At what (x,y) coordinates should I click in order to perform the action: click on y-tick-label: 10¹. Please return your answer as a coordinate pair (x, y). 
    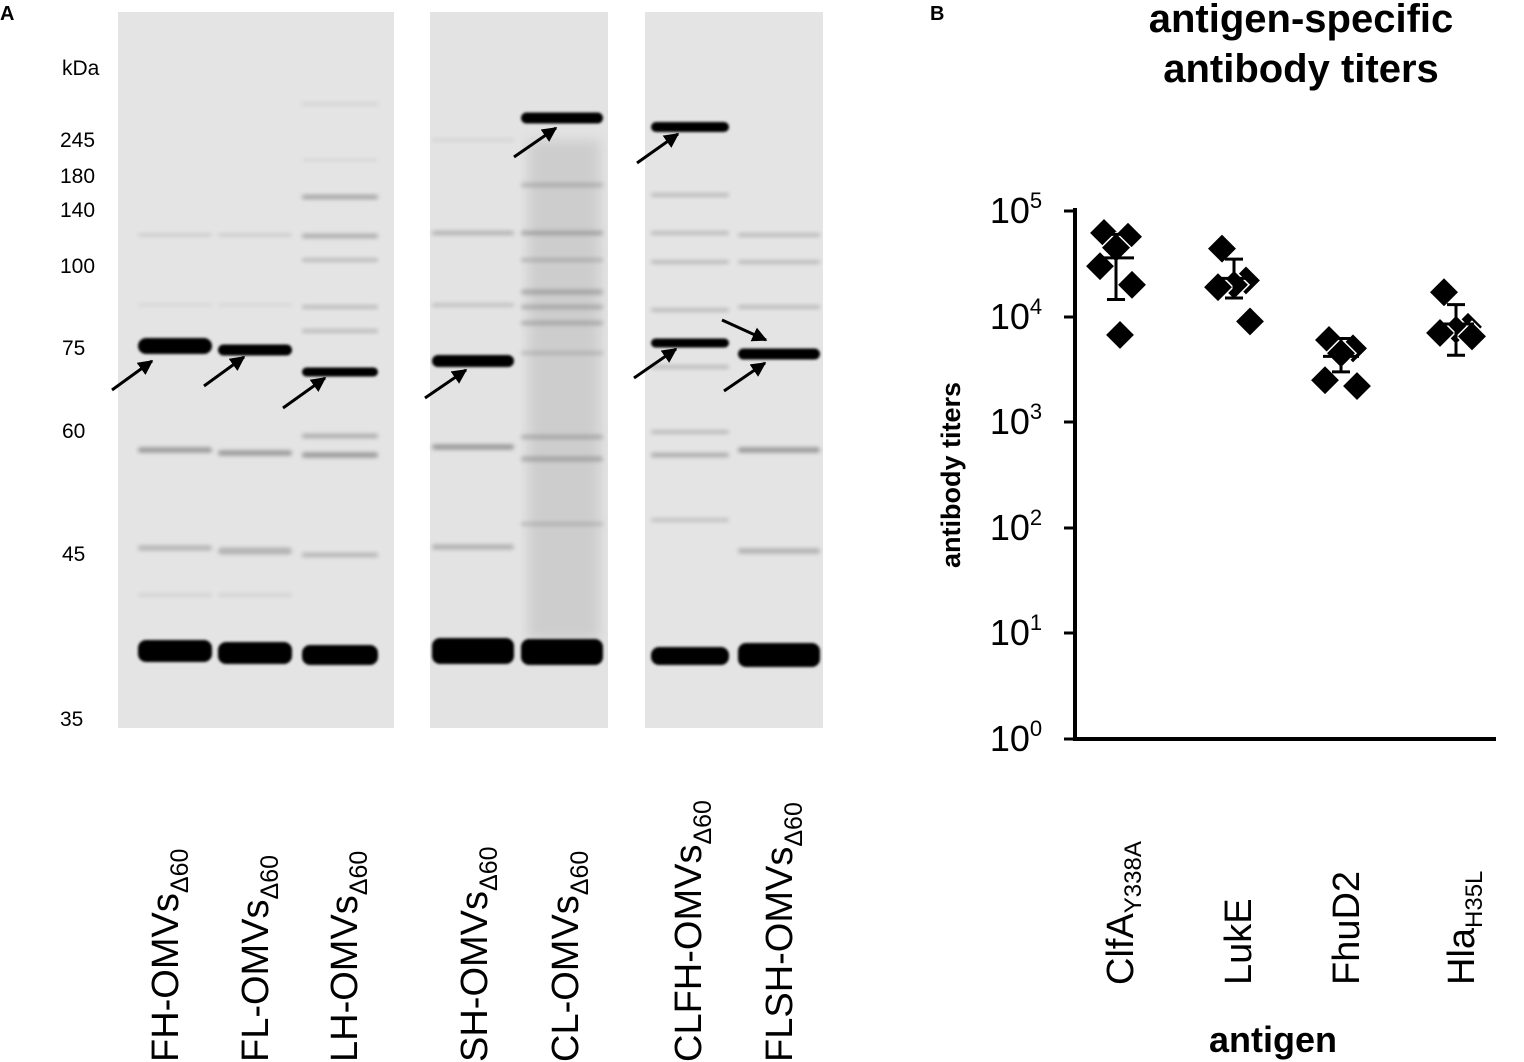
    Looking at the image, I should click on (1016, 631).